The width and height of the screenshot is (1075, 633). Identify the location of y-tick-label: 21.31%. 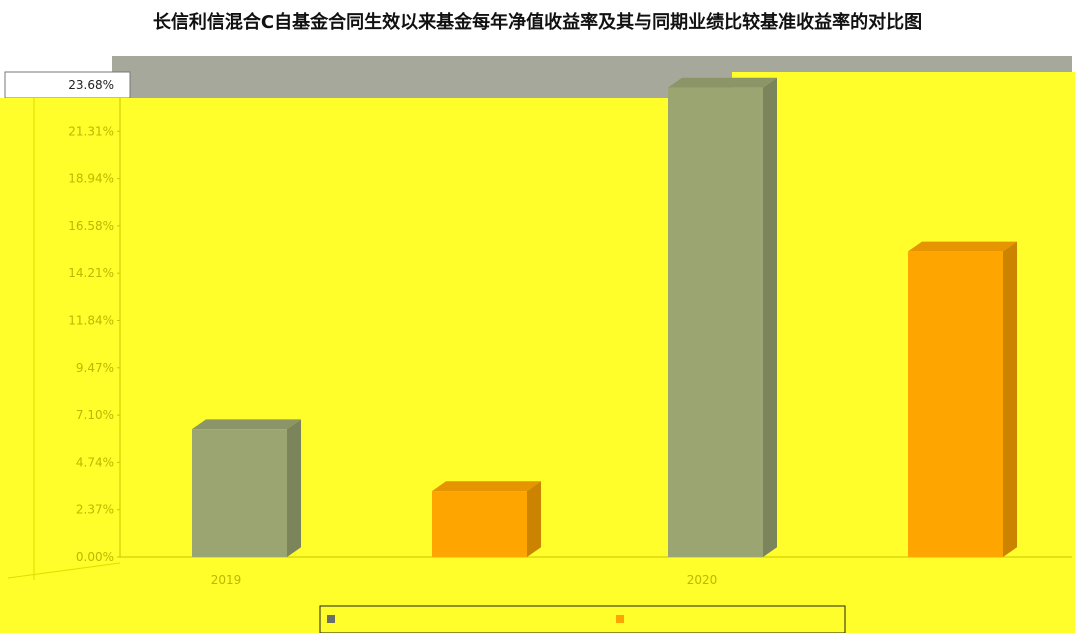
(91, 131).